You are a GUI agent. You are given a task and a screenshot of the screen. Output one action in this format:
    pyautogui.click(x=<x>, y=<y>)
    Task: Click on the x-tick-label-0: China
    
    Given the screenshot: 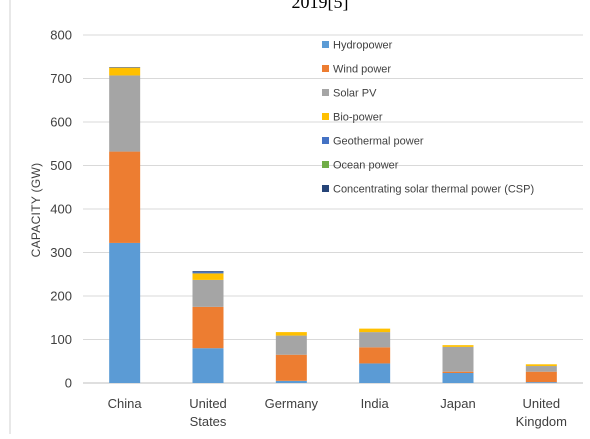 What is the action you would take?
    pyautogui.click(x=125, y=403)
    